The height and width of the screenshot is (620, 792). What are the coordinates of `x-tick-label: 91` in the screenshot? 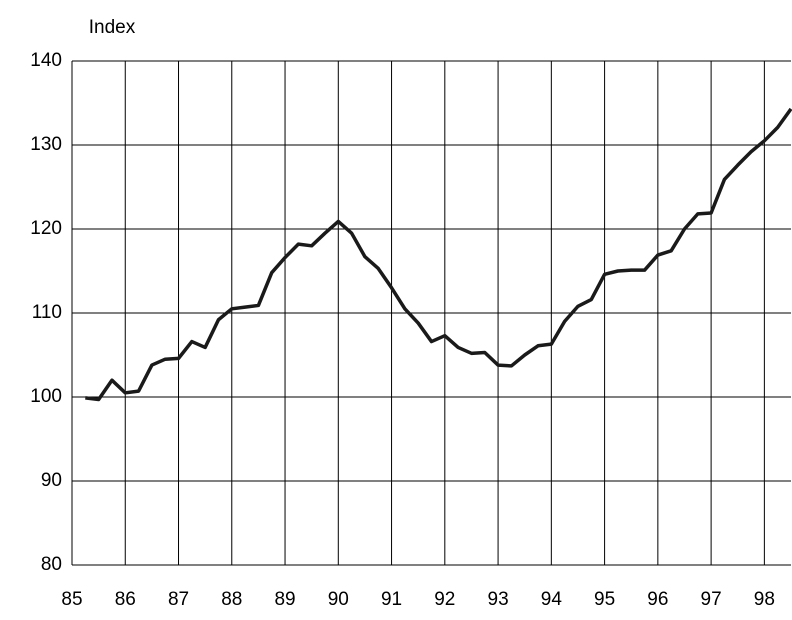 It's located at (391, 599).